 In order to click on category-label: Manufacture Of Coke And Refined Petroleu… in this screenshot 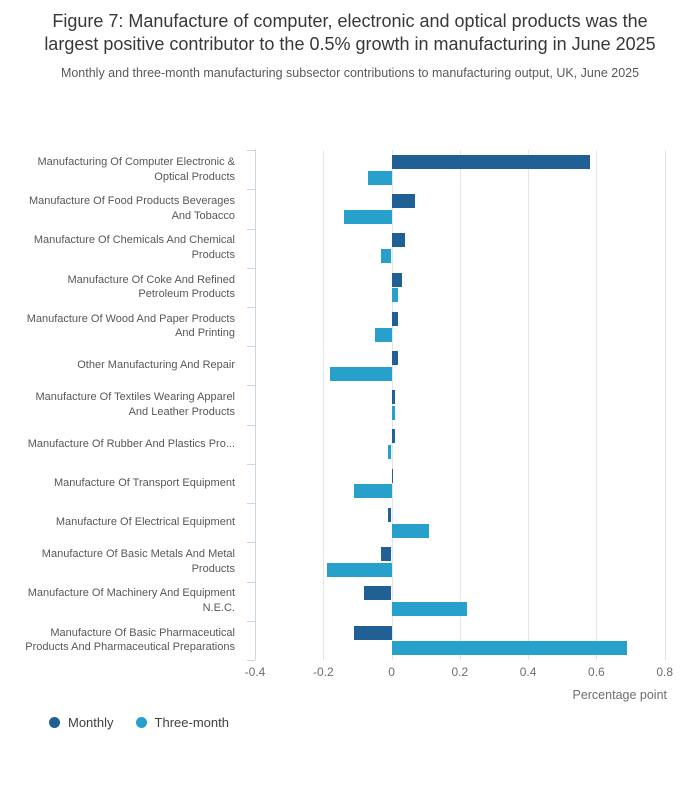, I will do `click(151, 287)`.